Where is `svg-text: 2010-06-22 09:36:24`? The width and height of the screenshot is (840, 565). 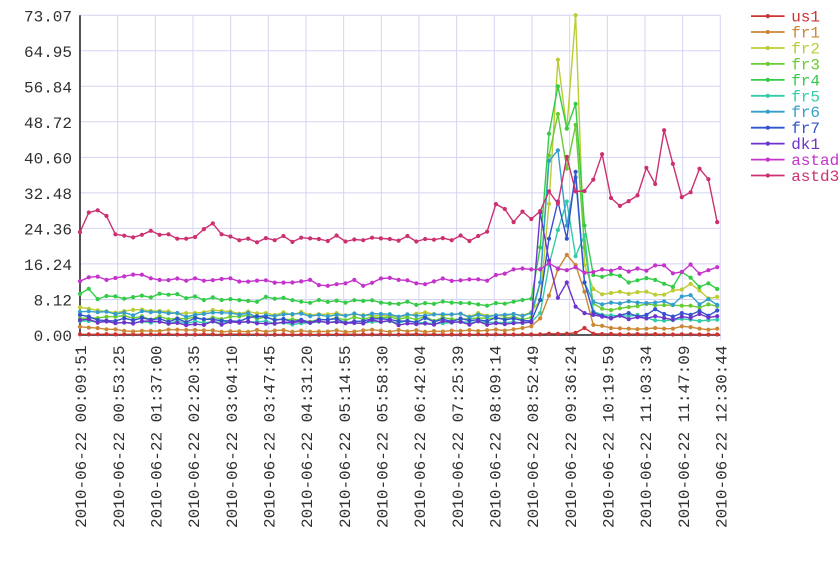
svg-text: 2010-06-22 09:36:24 is located at coordinates (572, 437).